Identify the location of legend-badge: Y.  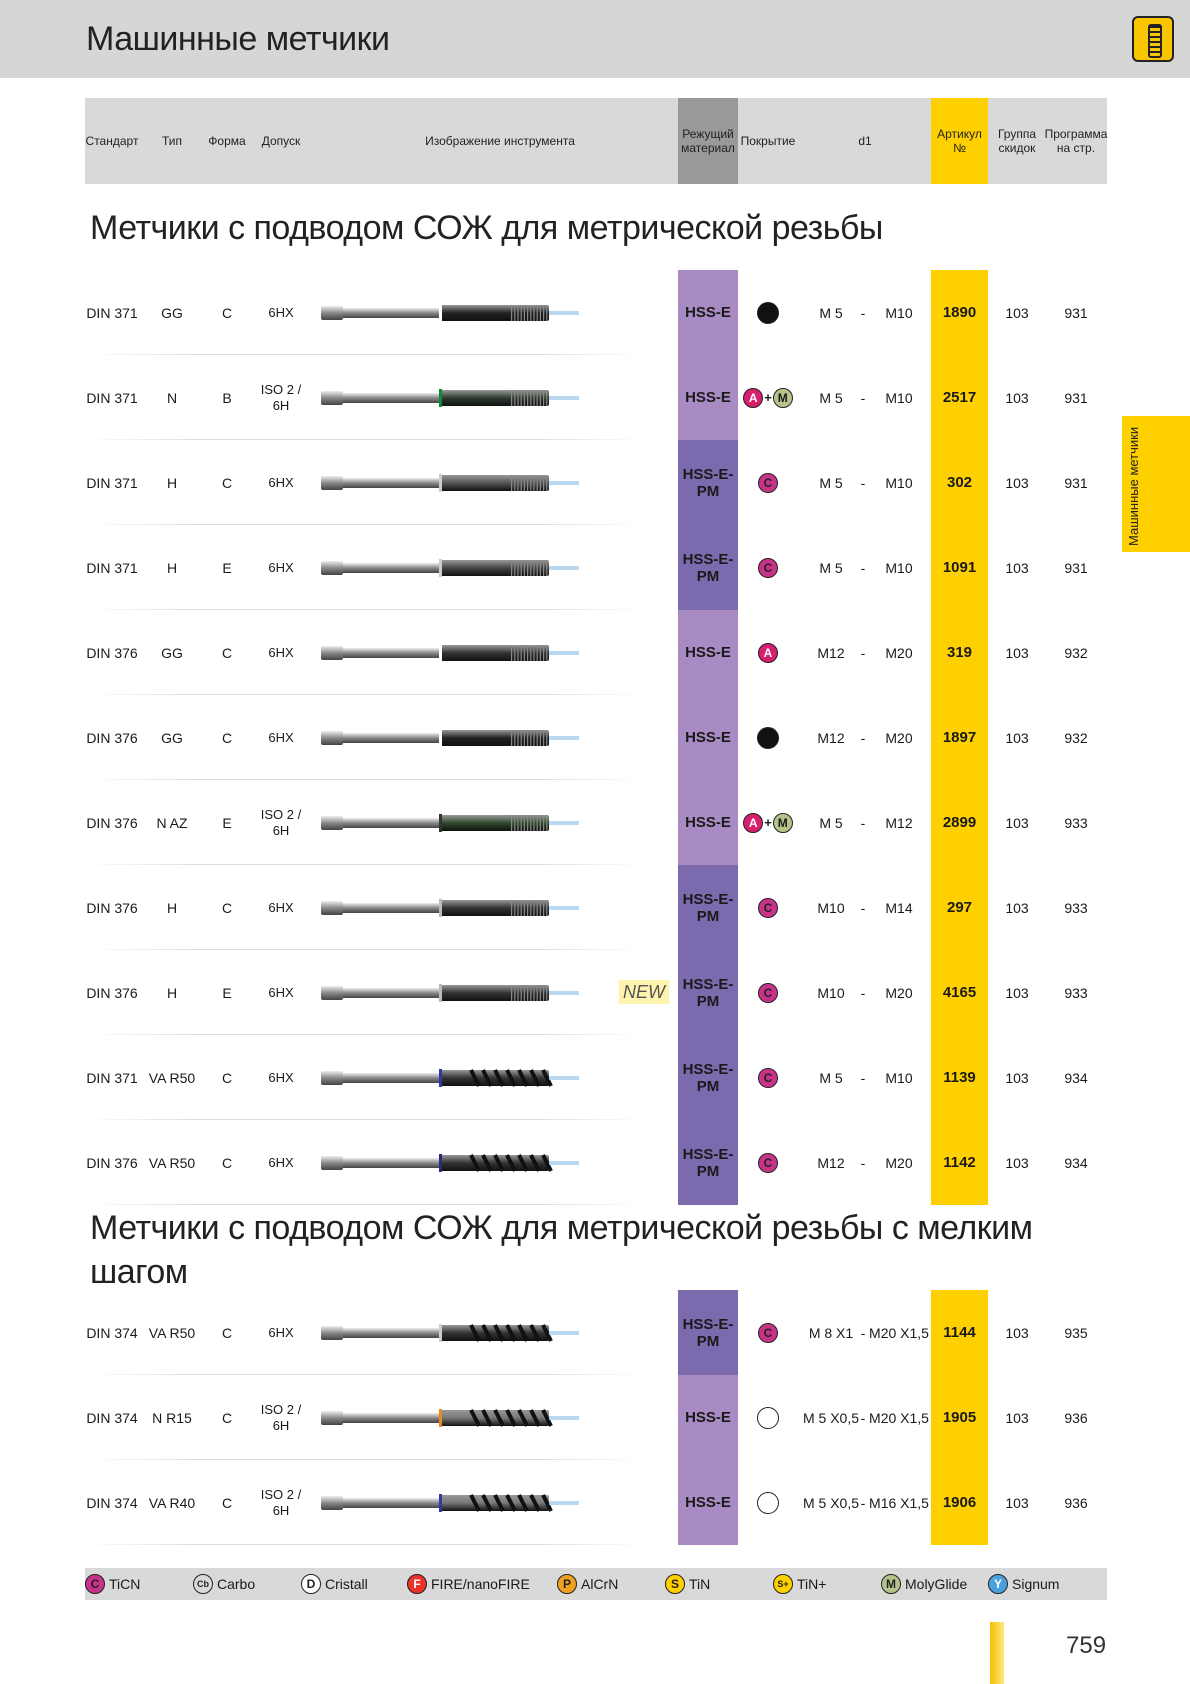
(998, 1584).